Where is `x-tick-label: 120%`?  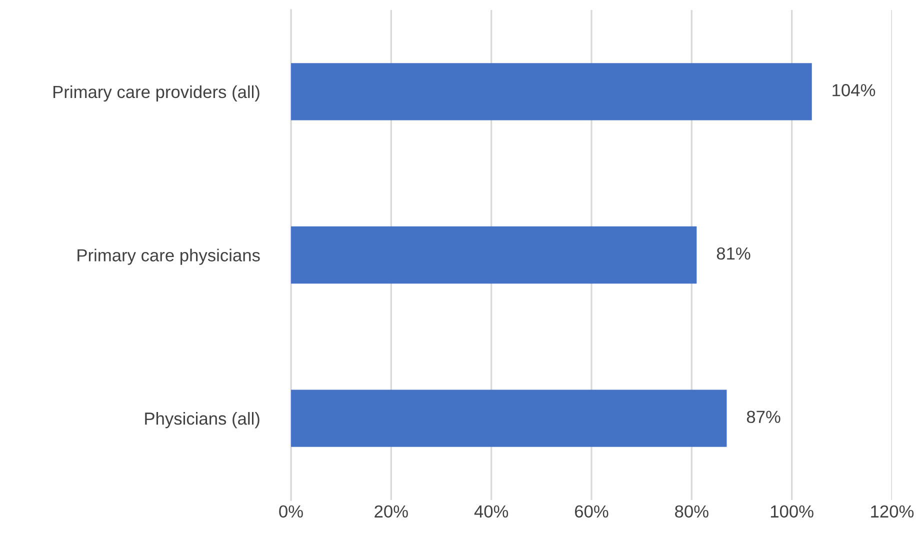
x-tick-label: 120% is located at coordinates (892, 511).